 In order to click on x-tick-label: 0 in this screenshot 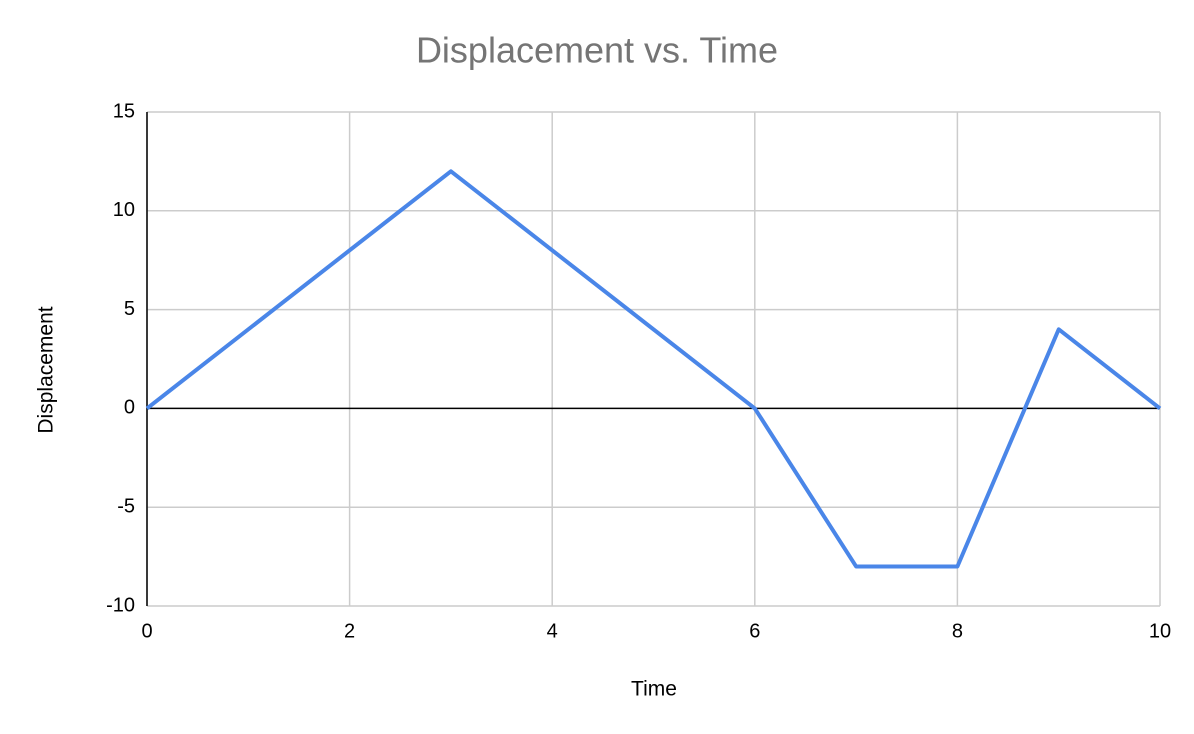, I will do `click(146, 631)`.